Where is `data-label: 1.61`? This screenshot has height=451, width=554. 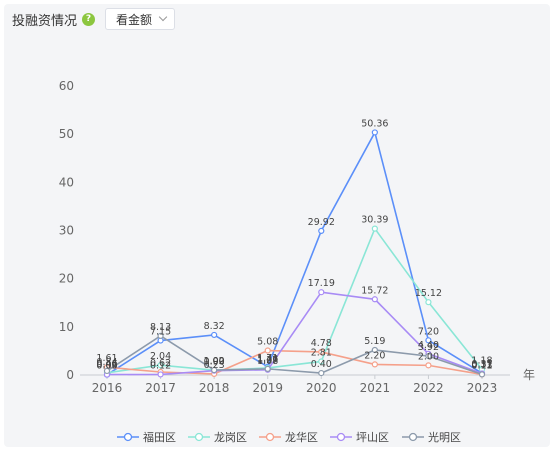 data-label: 1.61 is located at coordinates (106, 358).